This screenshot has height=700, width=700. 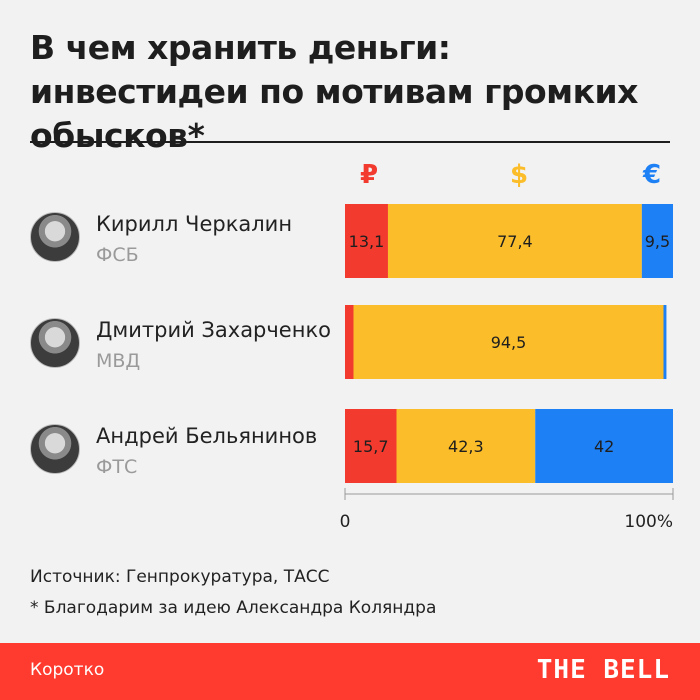 I want to click on data-label: 15,7, so click(x=371, y=446).